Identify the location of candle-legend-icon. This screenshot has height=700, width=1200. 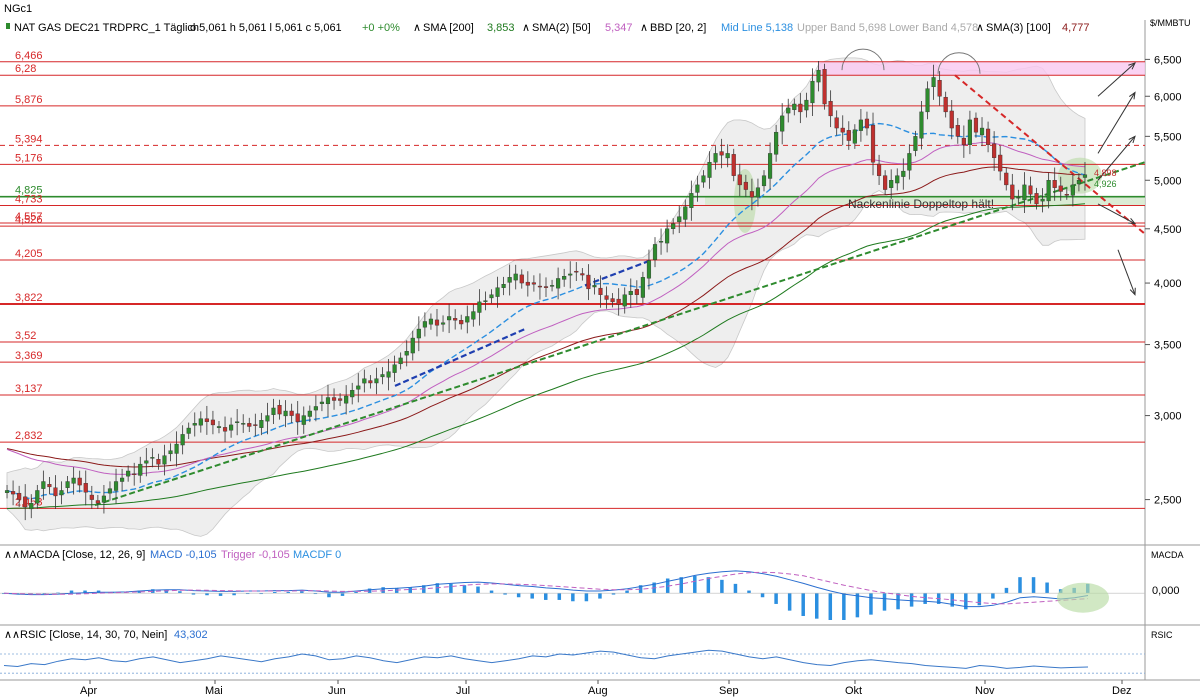
(8, 26).